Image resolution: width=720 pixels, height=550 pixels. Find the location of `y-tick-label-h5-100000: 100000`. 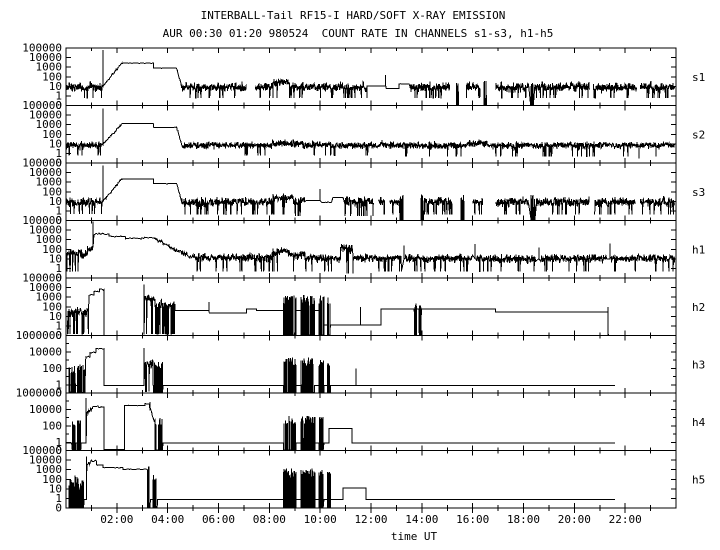

y-tick-label-h5-100000: 100000 is located at coordinates (42, 450).